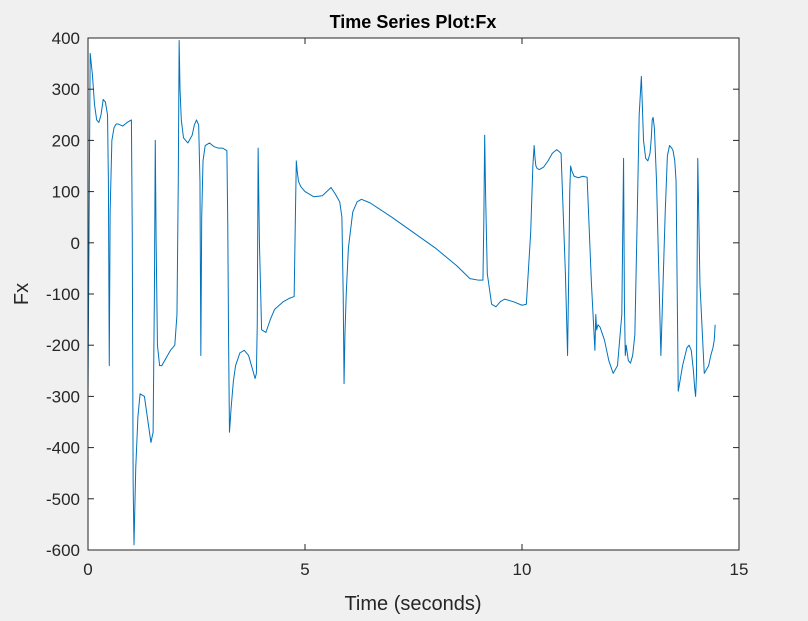 The height and width of the screenshot is (621, 808). What do you see at coordinates (63, 550) in the screenshot?
I see `y-tick-label: -600` at bounding box center [63, 550].